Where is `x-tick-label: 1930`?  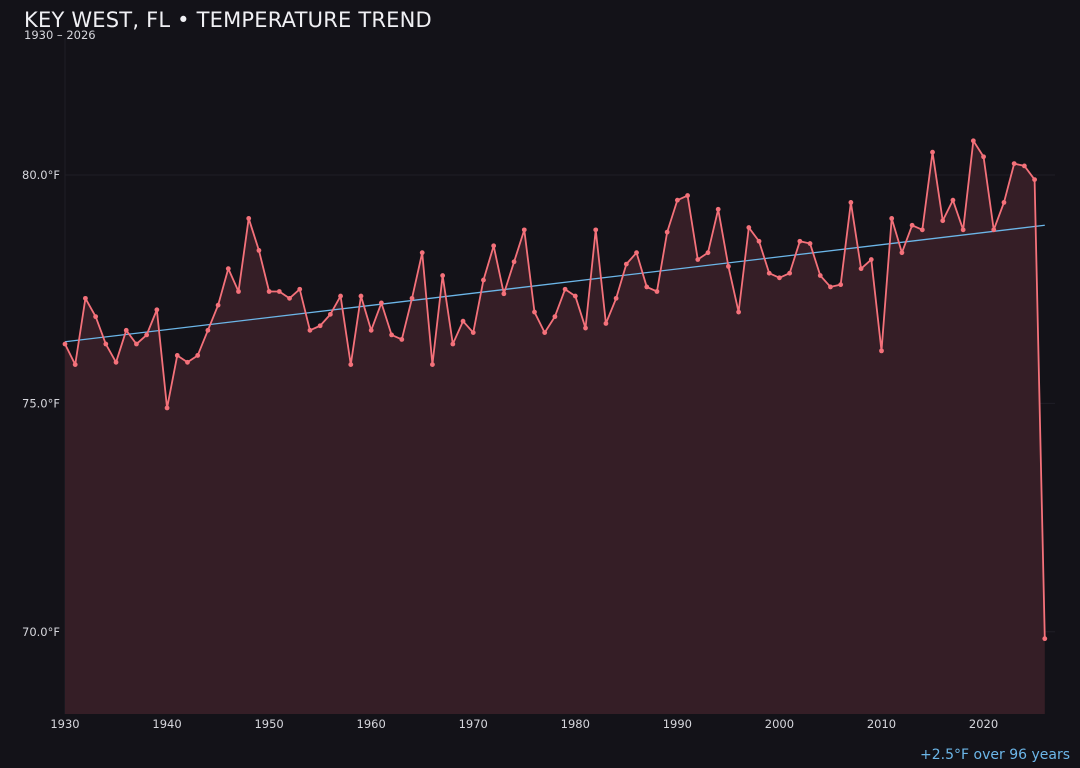
x-tick-label: 1930 is located at coordinates (64, 724).